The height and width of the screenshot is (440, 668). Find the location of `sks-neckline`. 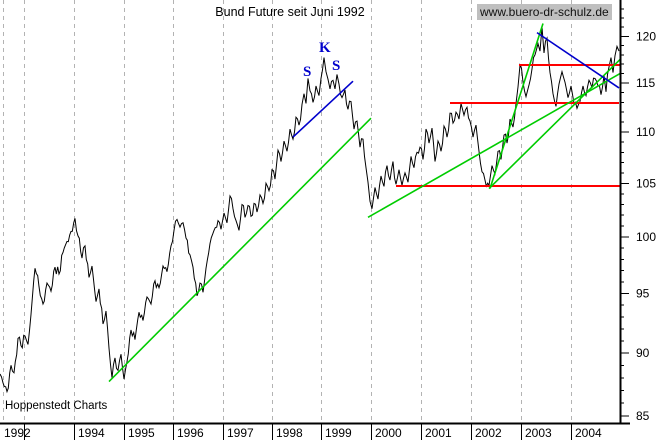

sks-neckline is located at coordinates (323, 109).